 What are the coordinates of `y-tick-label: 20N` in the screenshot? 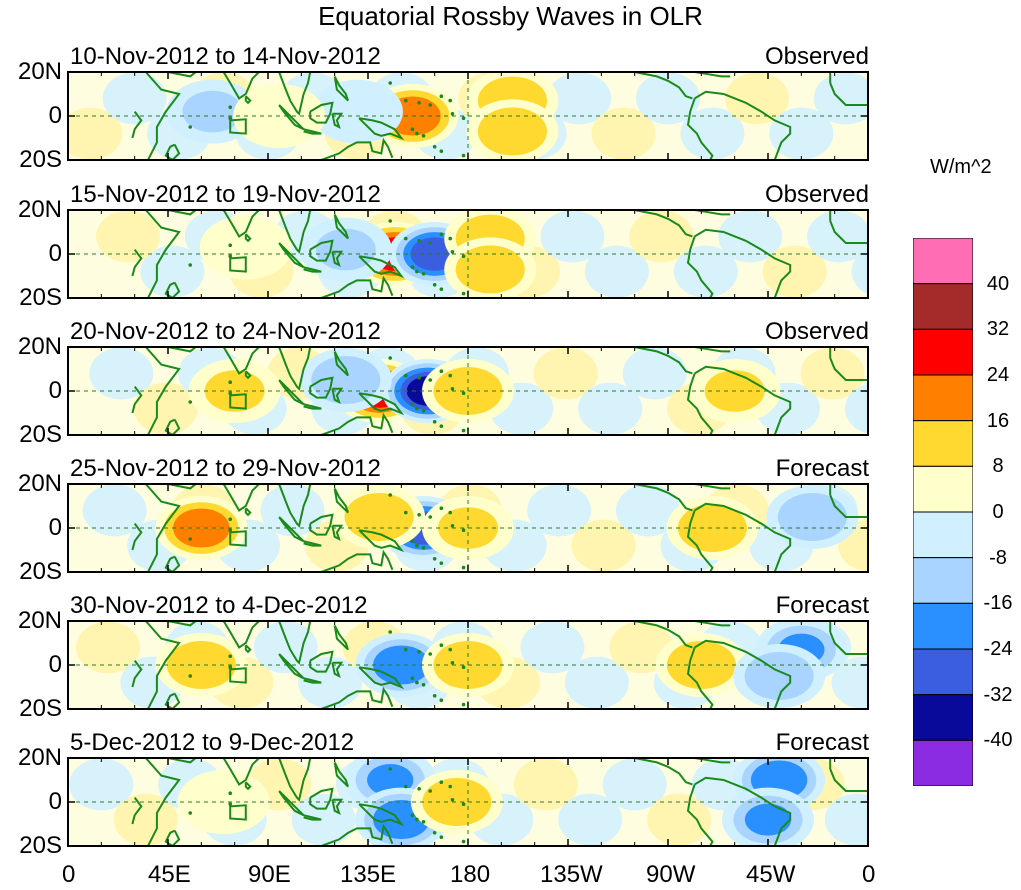 It's located at (39, 757).